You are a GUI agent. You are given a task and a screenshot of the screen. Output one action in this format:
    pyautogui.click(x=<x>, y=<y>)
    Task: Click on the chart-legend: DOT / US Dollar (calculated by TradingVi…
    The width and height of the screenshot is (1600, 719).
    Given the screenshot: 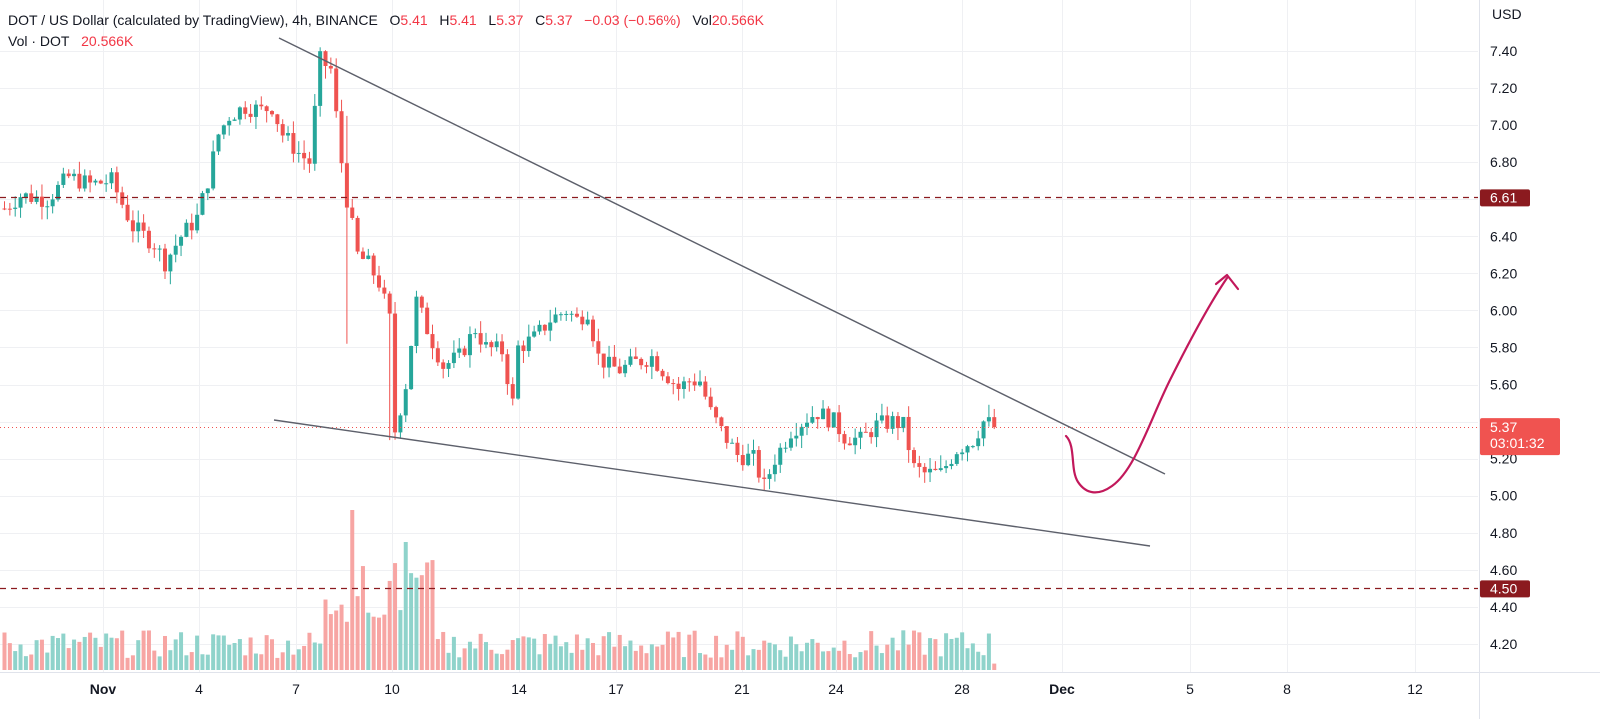 What is the action you would take?
    pyautogui.click(x=386, y=31)
    